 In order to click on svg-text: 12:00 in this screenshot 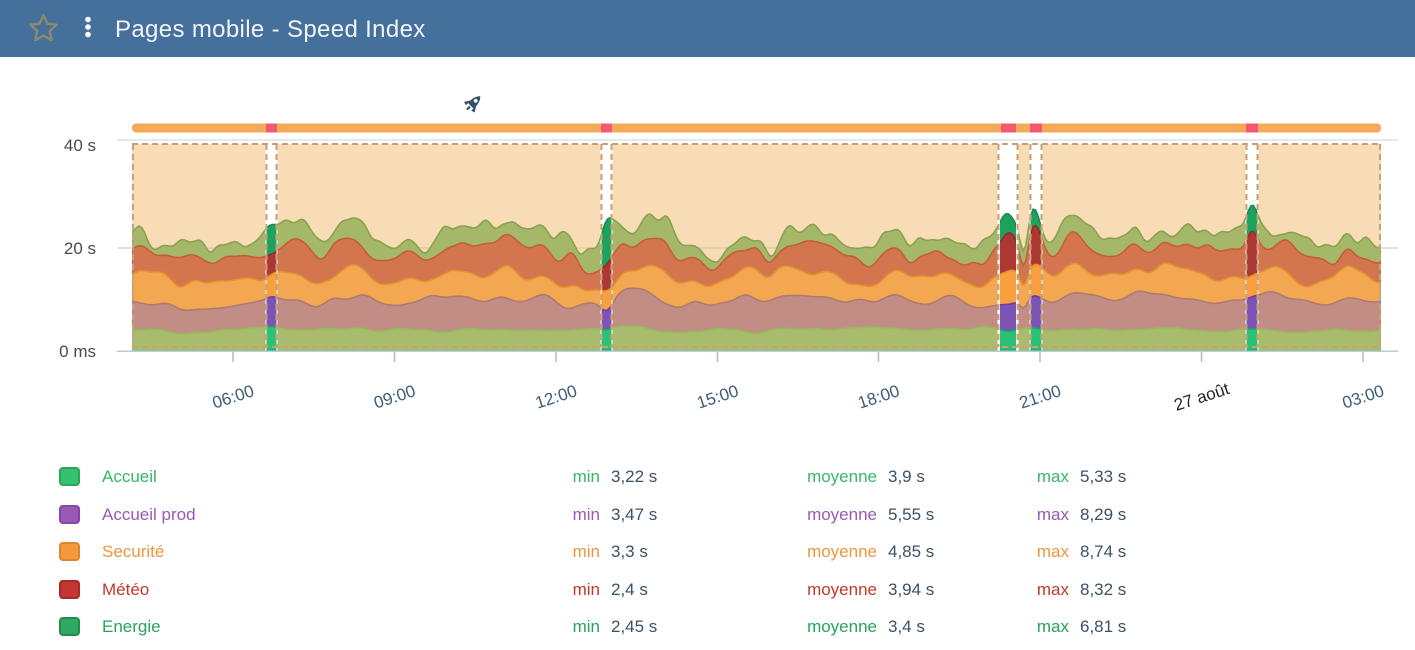, I will do `click(556, 396)`.